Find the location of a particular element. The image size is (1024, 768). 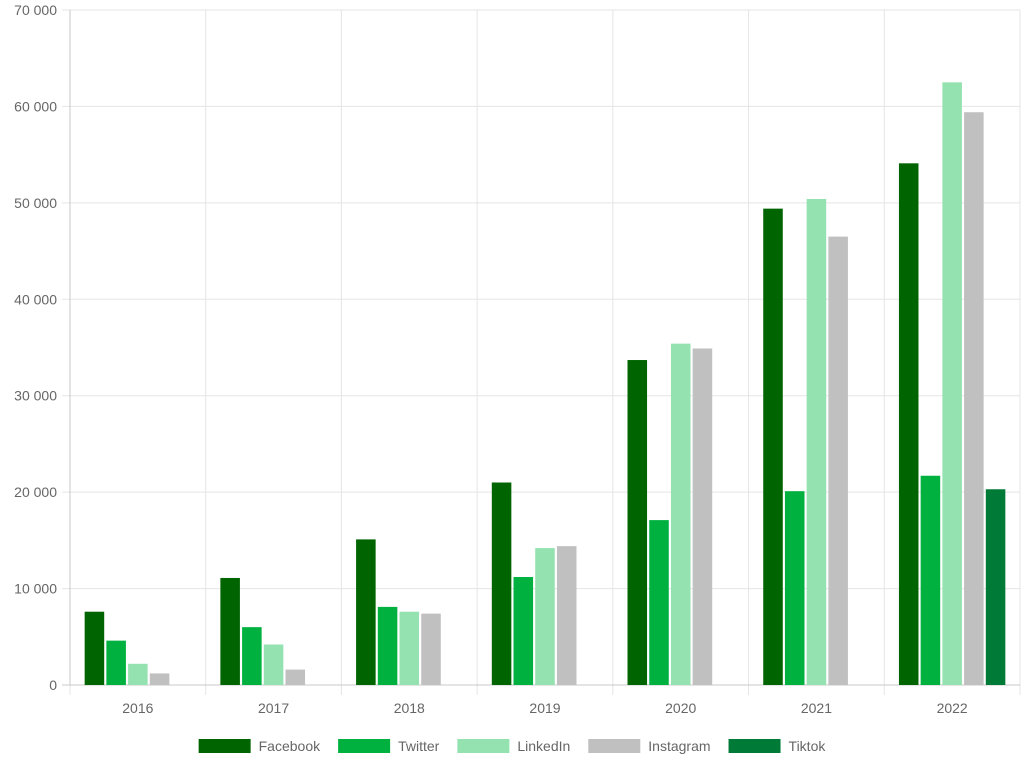

bar-twitter-2022: Twitter 2022: 21700 is located at coordinates (930, 580).